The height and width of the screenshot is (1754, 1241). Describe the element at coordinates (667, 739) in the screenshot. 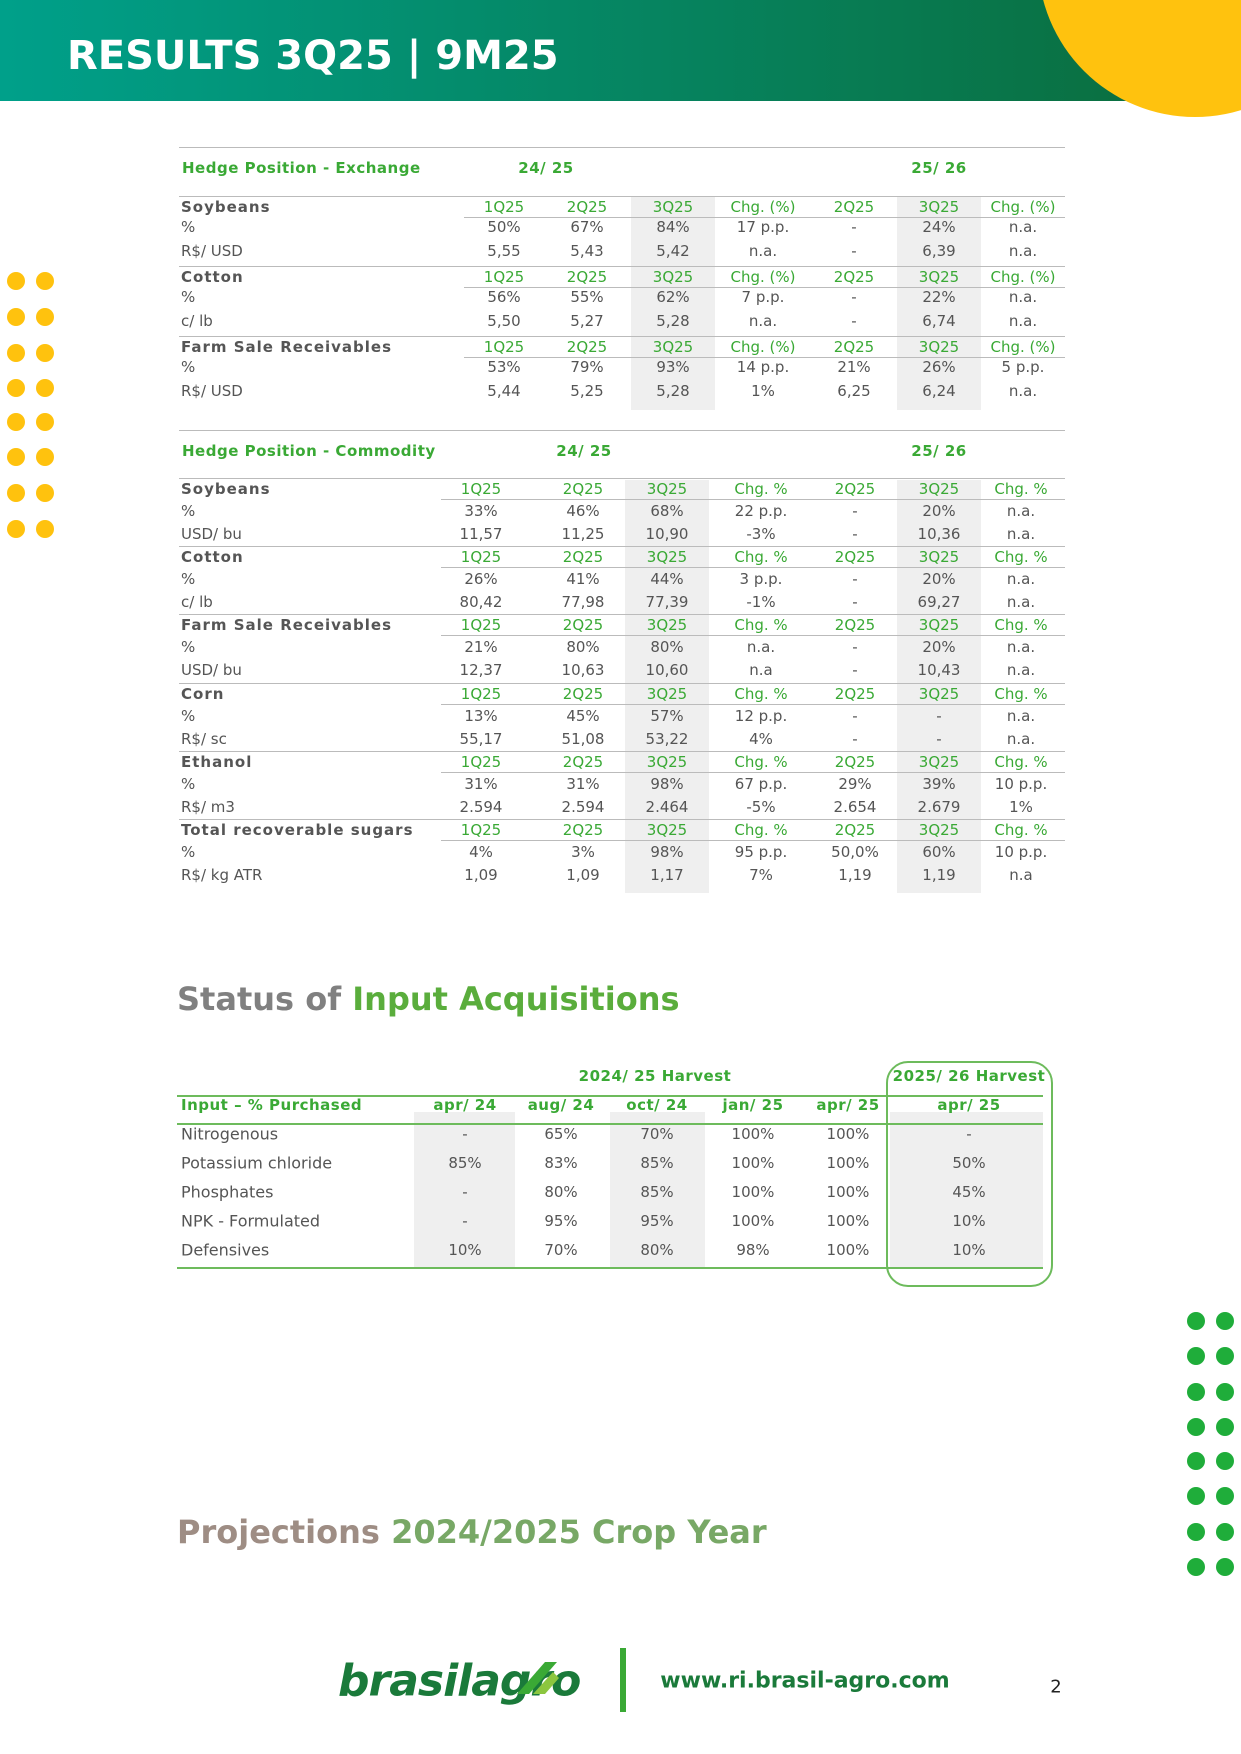

I see `cell: 53,22` at that location.